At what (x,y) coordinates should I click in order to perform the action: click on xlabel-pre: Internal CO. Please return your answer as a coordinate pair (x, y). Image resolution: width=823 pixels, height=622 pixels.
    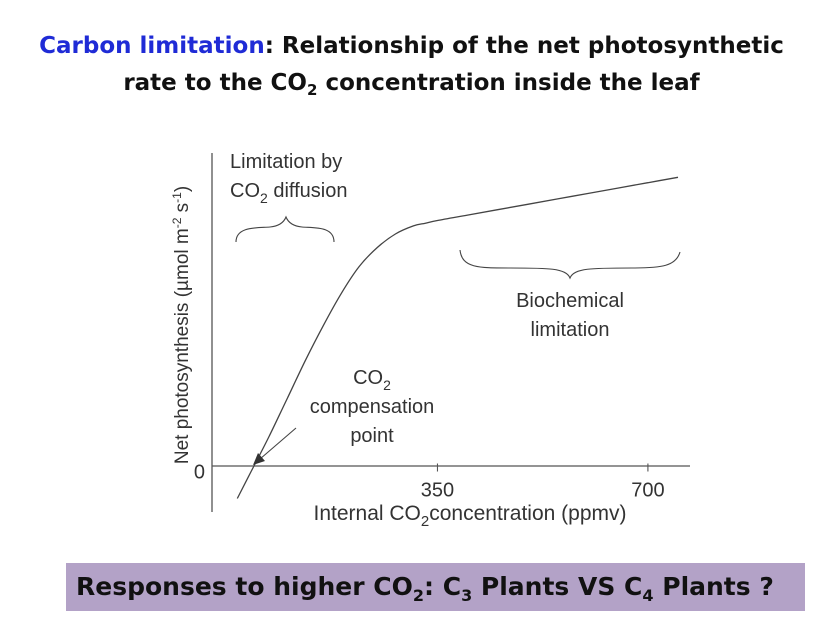
    Looking at the image, I should click on (367, 513).